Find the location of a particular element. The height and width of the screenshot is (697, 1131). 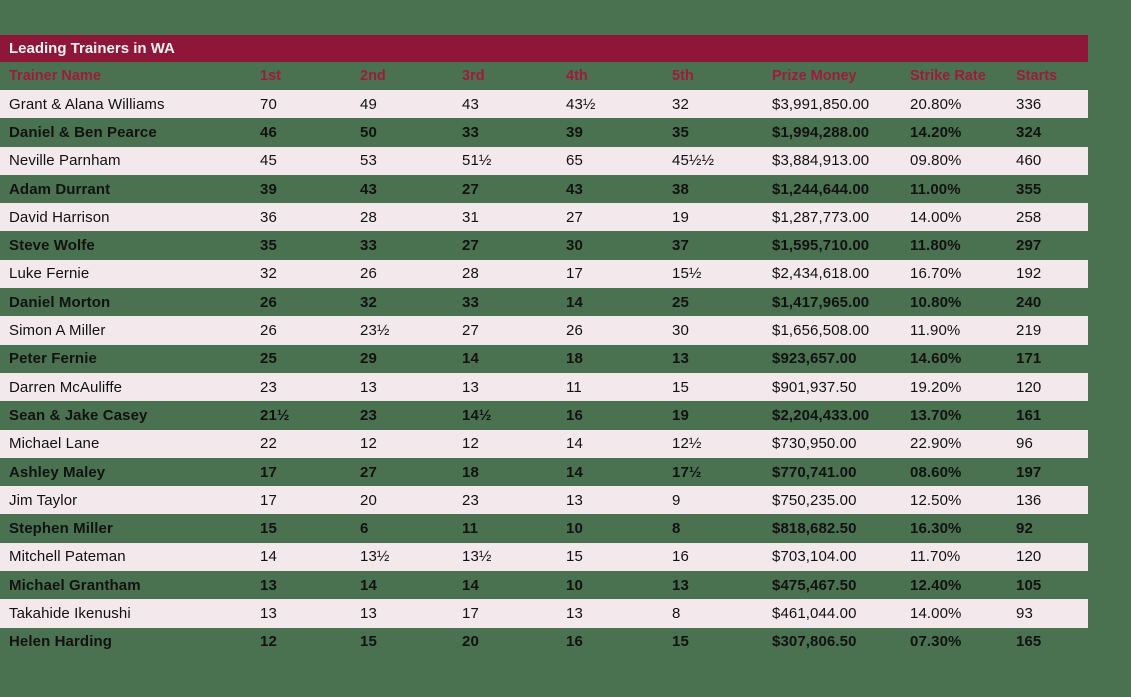

stat-cell: 28 is located at coordinates (470, 274).